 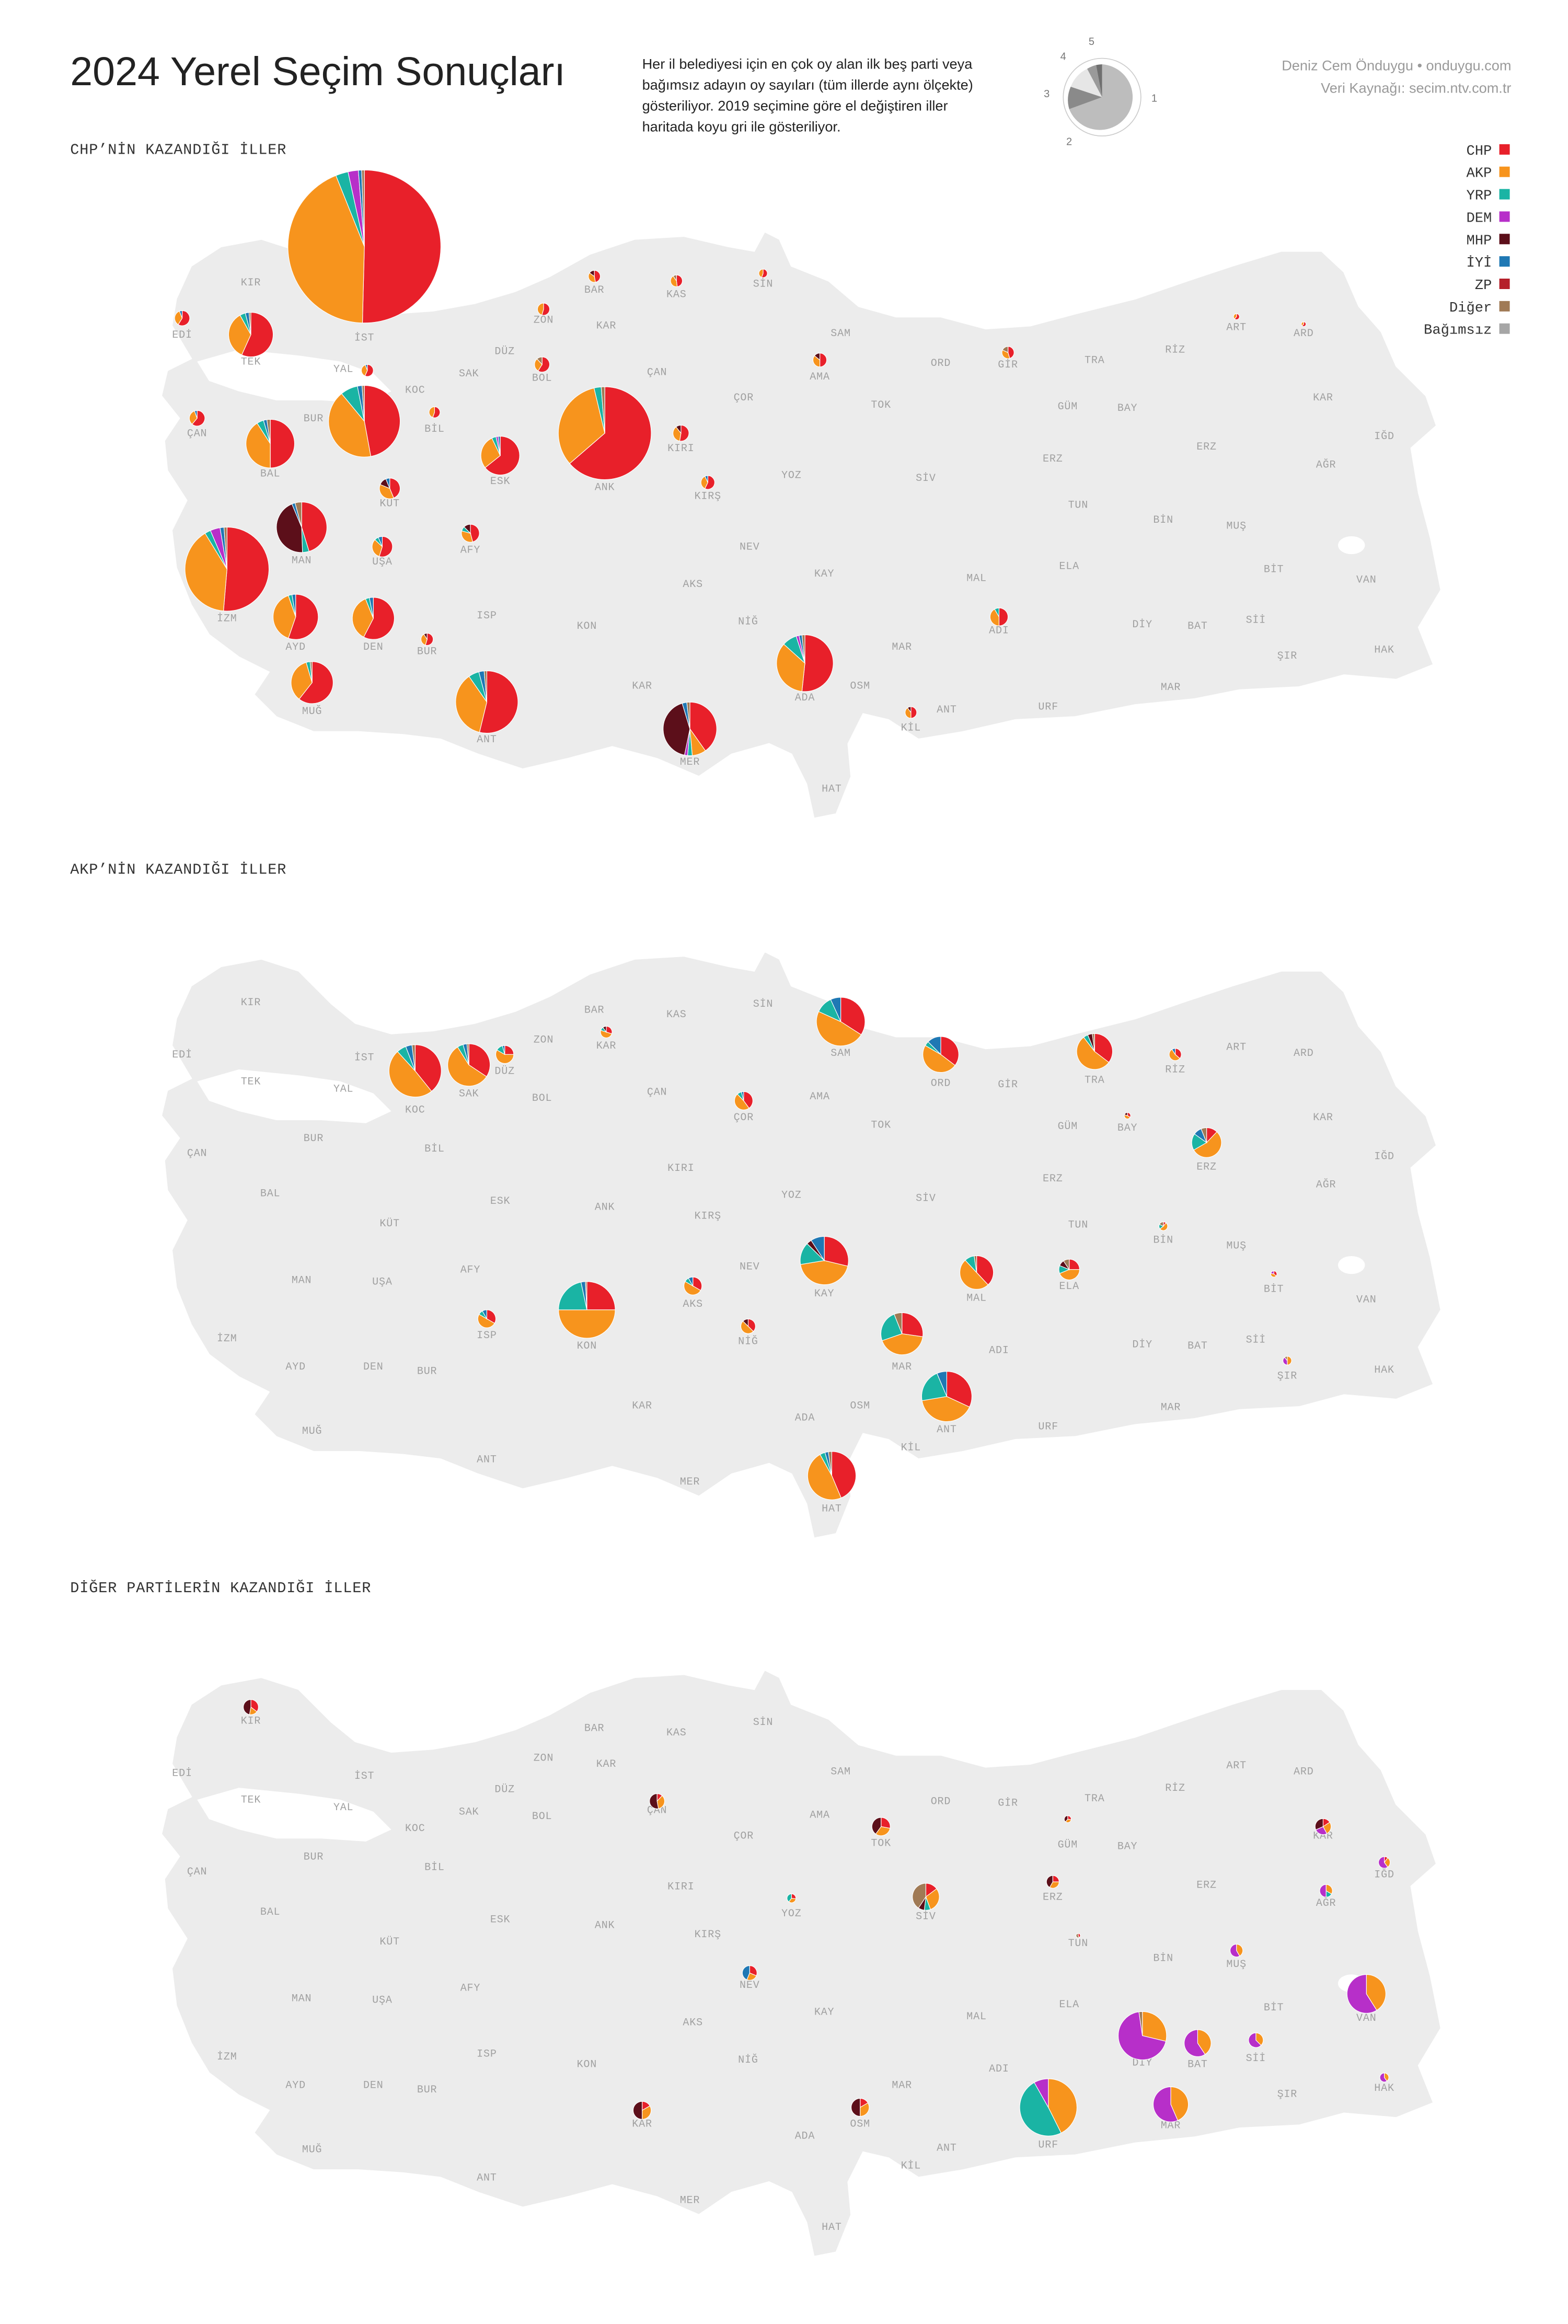 What do you see at coordinates (470, 1270) in the screenshot?
I see `province-label: AFY` at bounding box center [470, 1270].